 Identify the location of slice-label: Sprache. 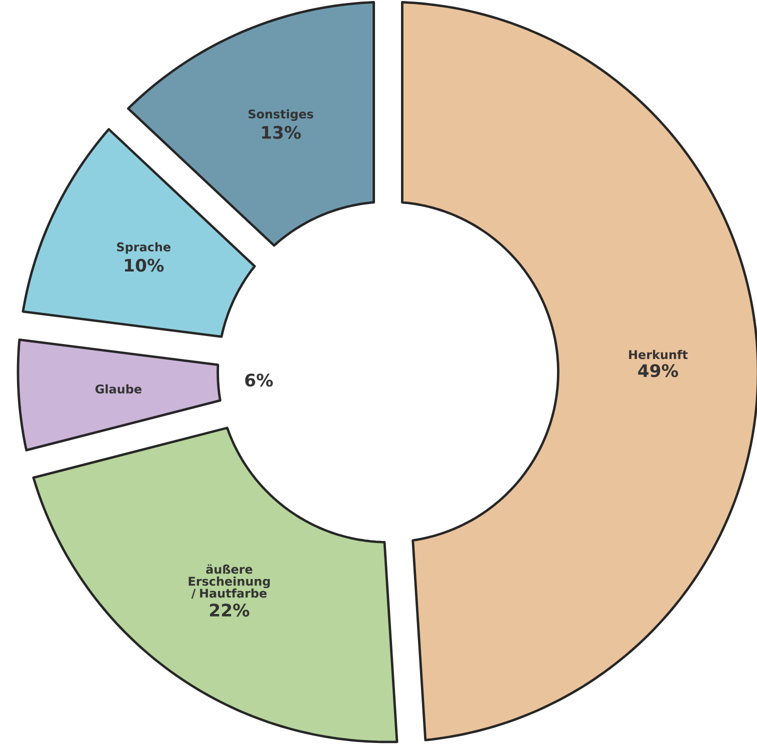
(143, 248).